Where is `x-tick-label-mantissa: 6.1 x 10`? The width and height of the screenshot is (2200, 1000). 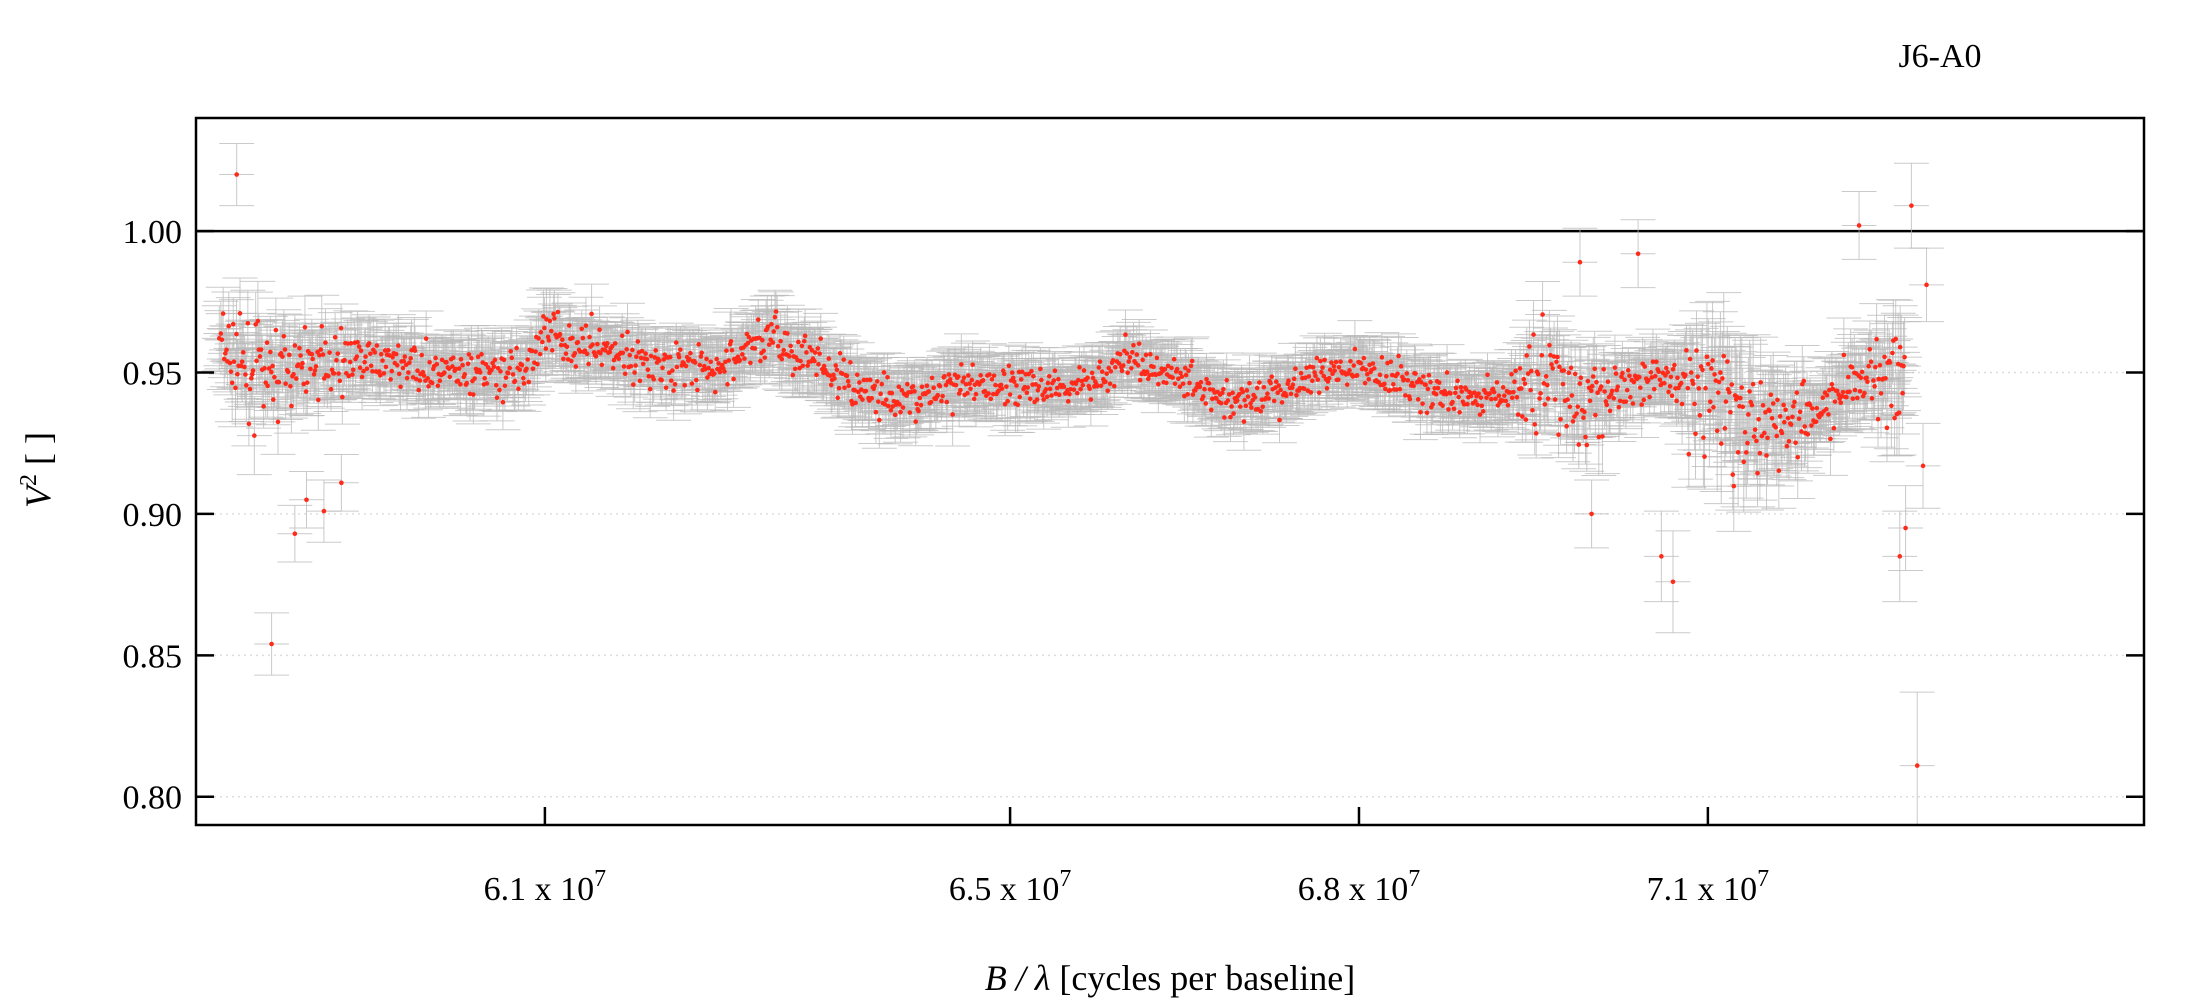
x-tick-label-mantissa: 6.1 x 10 is located at coordinates (539, 889).